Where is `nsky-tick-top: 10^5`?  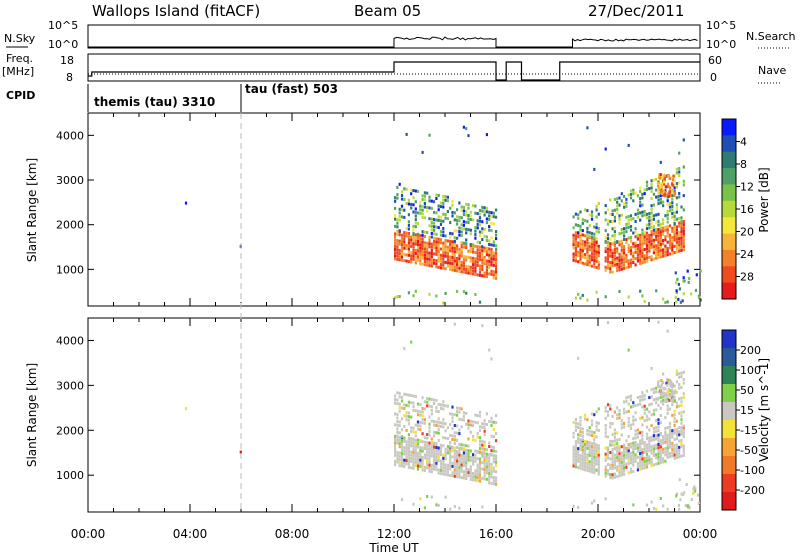
nsky-tick-top: 10^5 is located at coordinates (63, 25).